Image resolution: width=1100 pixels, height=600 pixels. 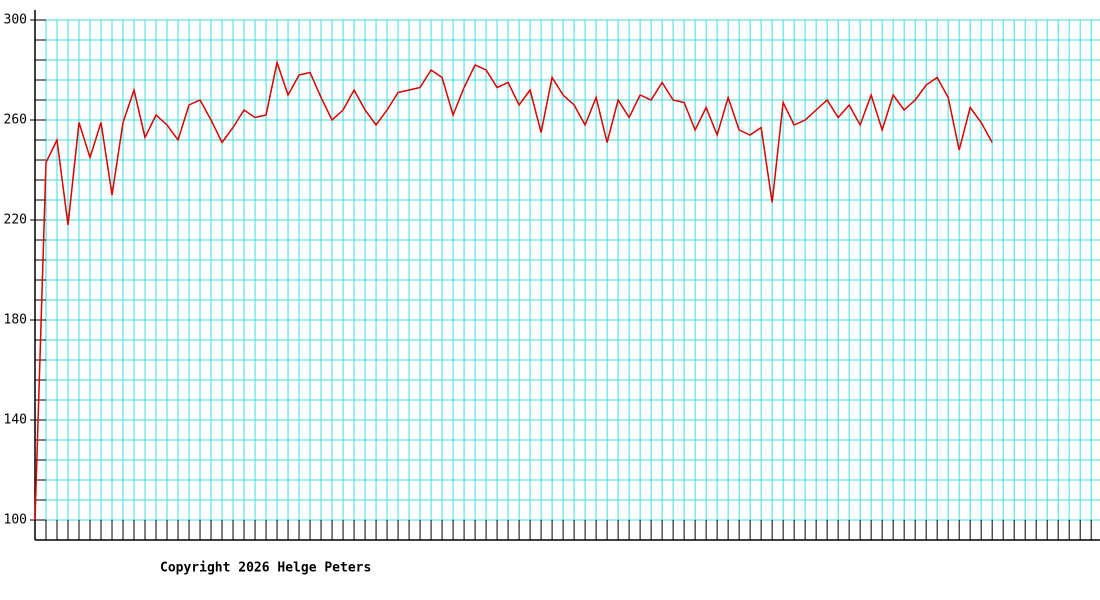 I want to click on y-tick-label: 220, so click(x=15, y=220).